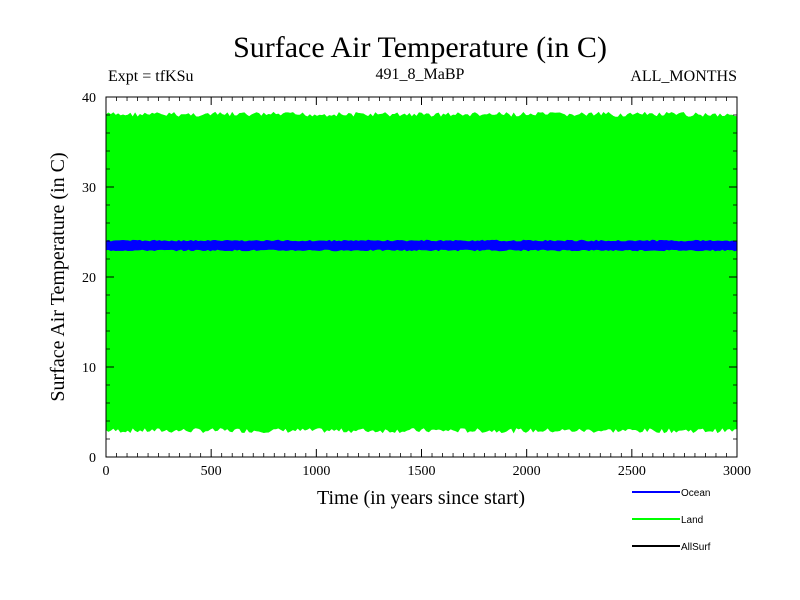  Describe the element at coordinates (422, 471) in the screenshot. I see `x-tick-label: 1500` at that location.